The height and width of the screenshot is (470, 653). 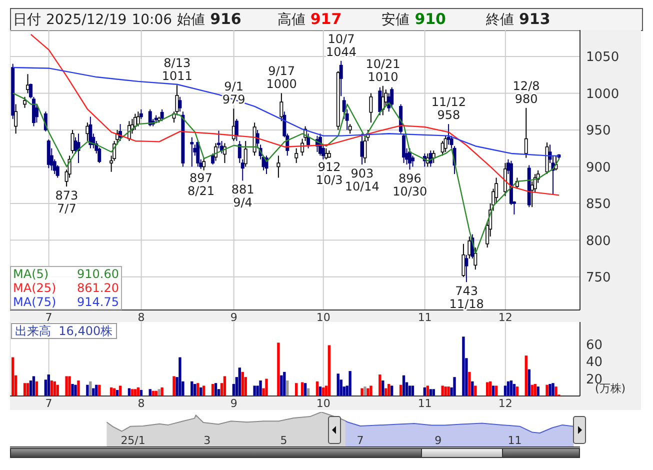 I want to click on x-tick-label: 3, so click(x=207, y=440).